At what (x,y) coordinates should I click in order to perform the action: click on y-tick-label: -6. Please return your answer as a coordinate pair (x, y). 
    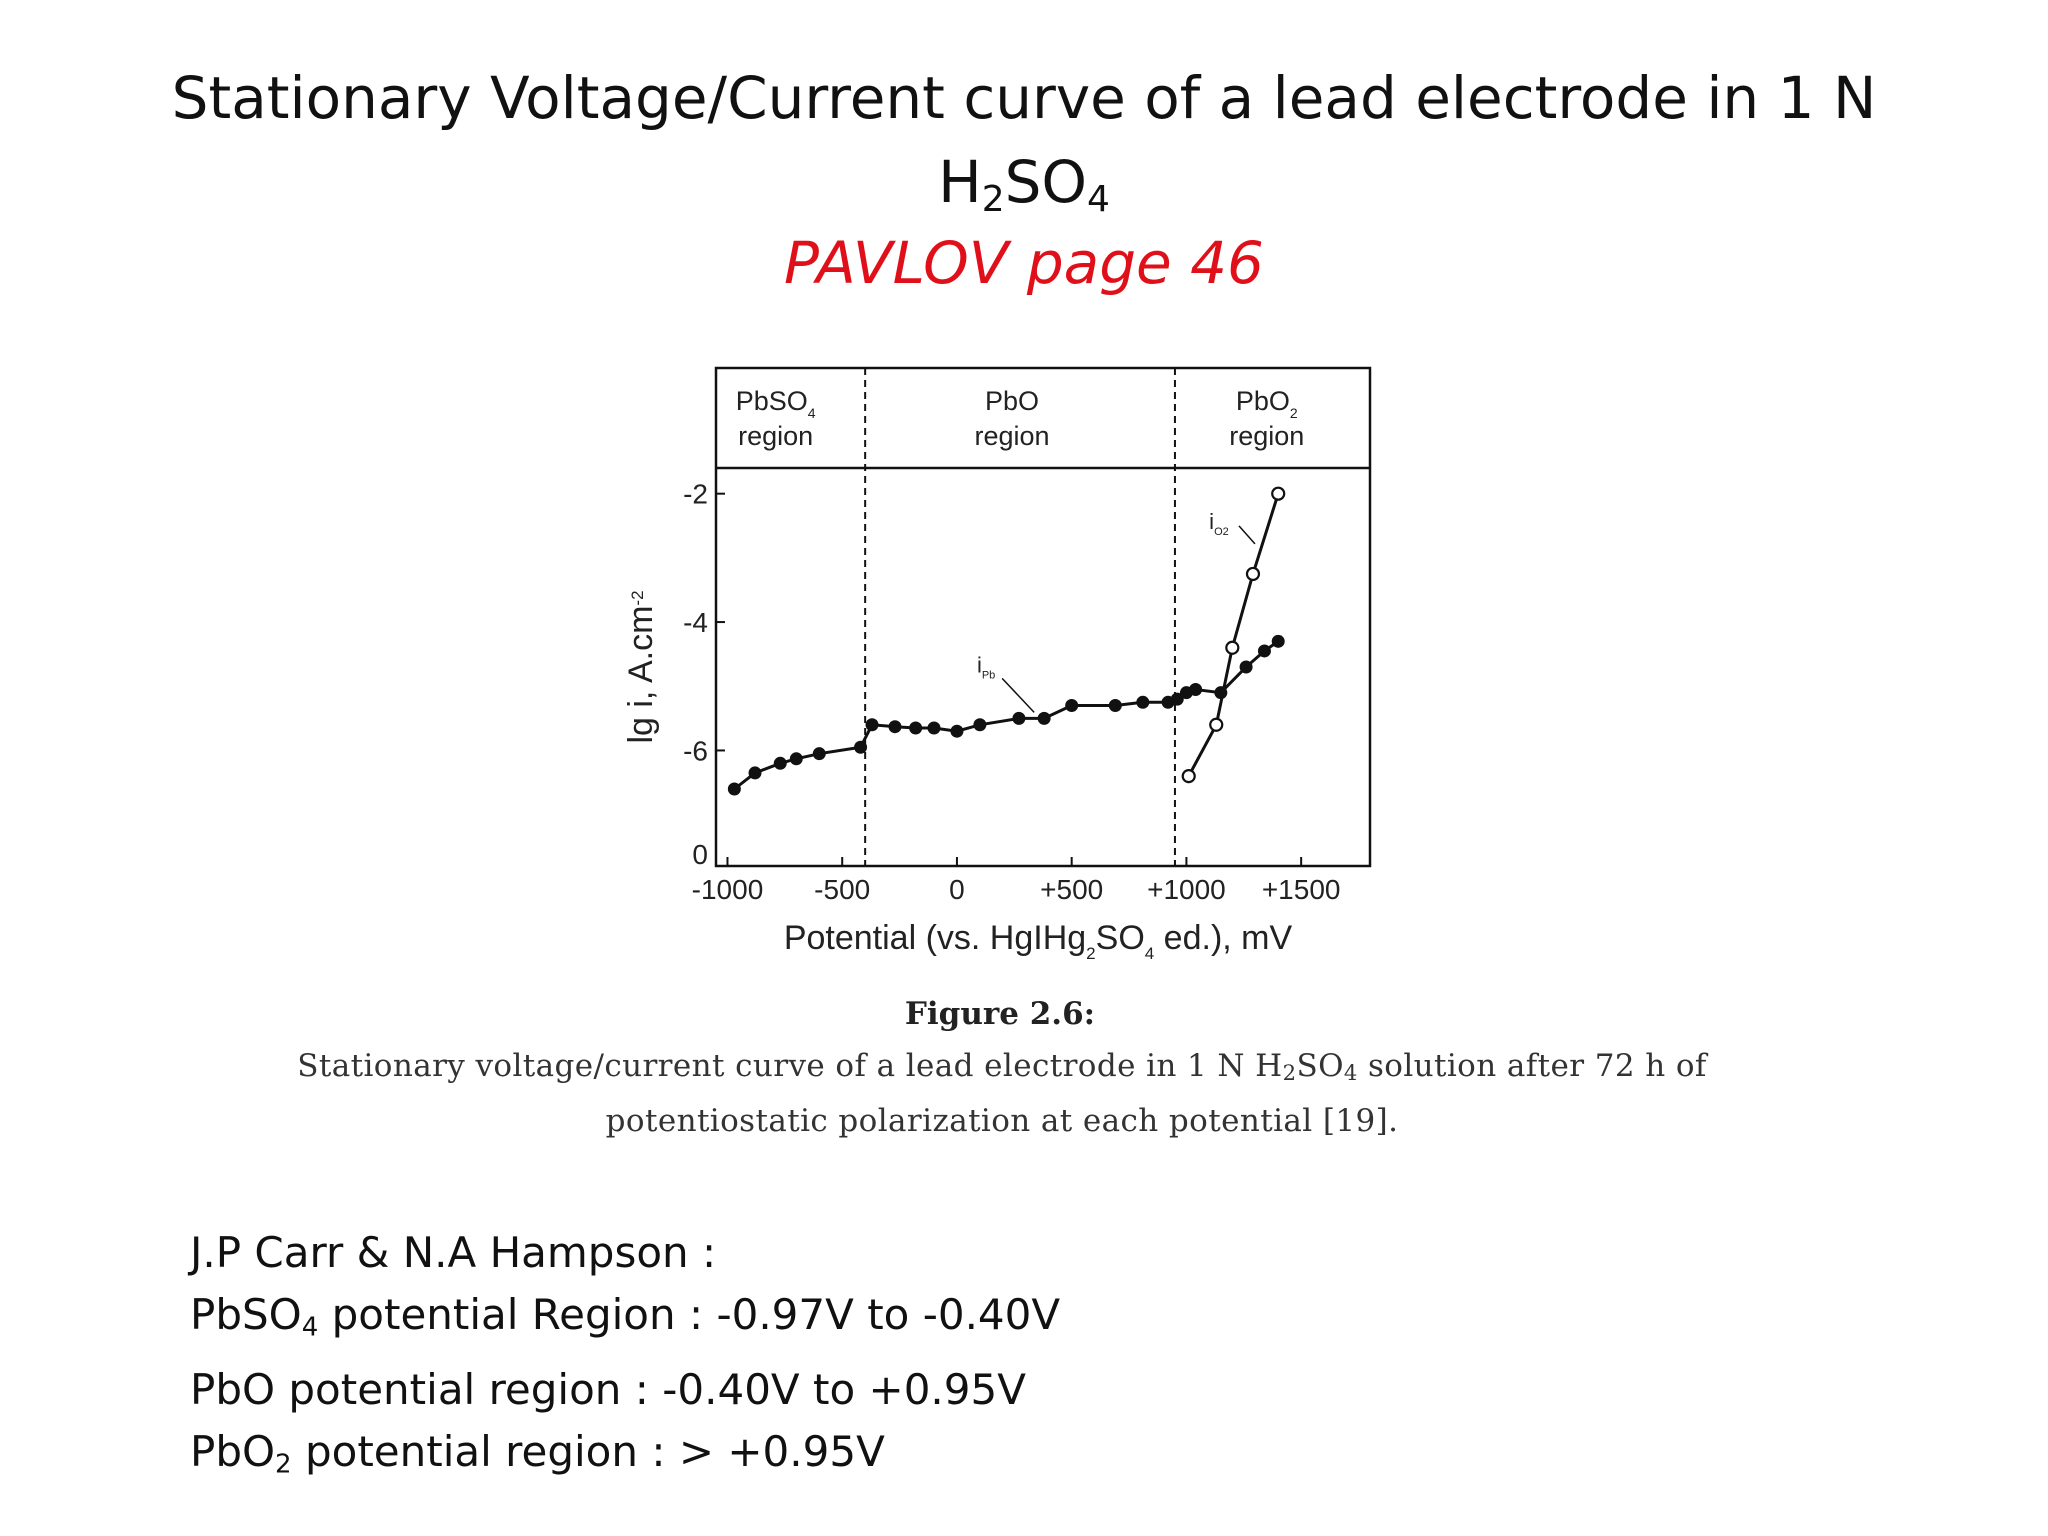
    Looking at the image, I should click on (695, 750).